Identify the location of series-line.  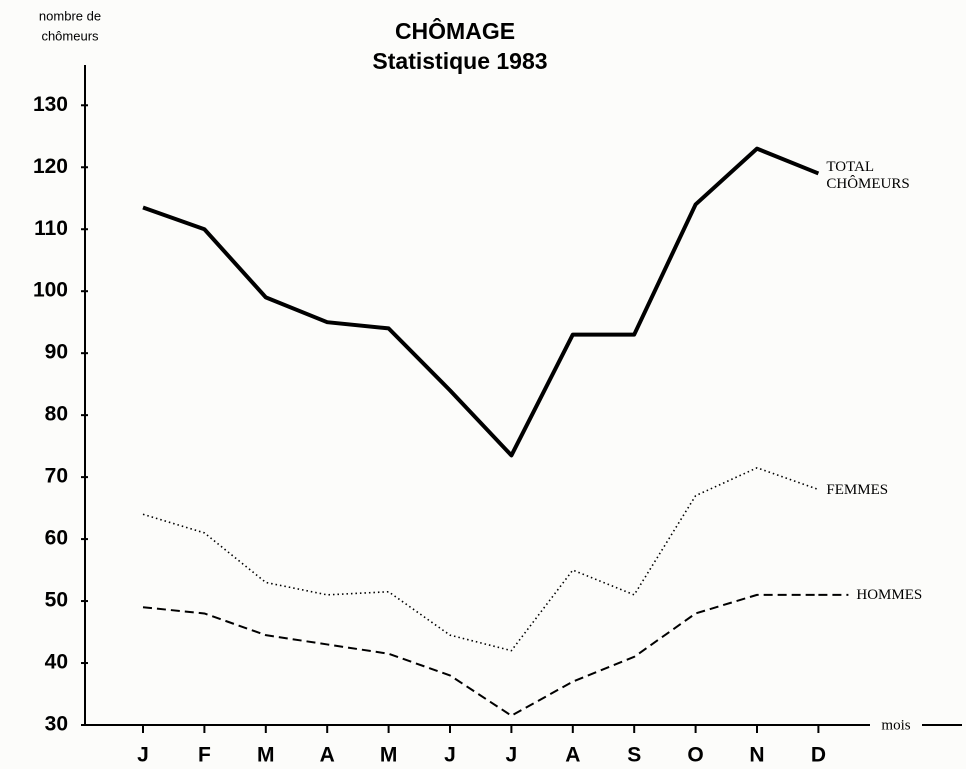
(480, 655).